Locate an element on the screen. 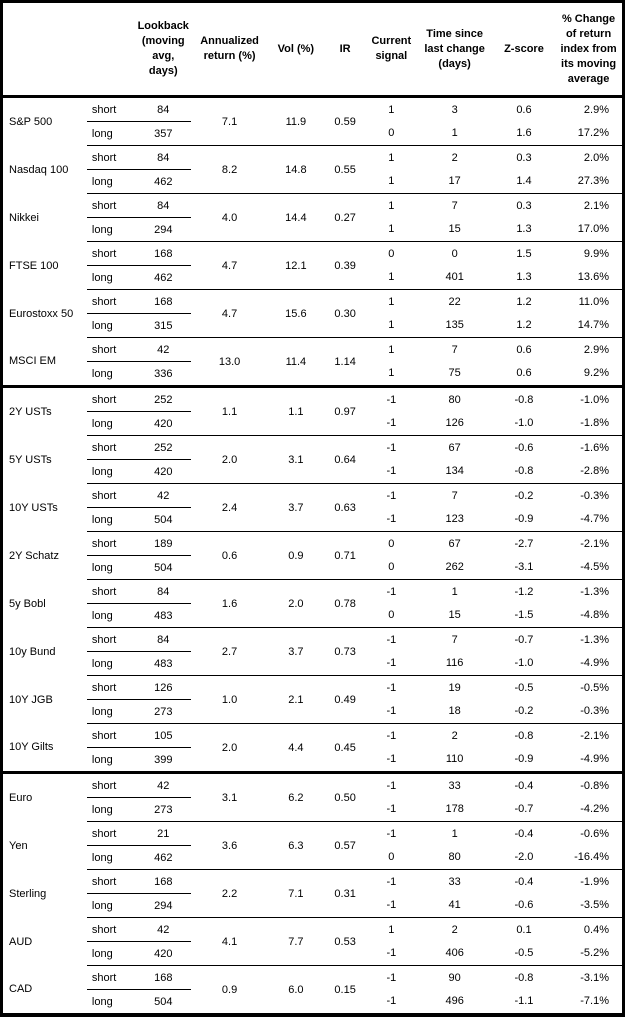  instrument-row-long: long 294 -1 41 -0.6 -3.5% is located at coordinates (313, 905).